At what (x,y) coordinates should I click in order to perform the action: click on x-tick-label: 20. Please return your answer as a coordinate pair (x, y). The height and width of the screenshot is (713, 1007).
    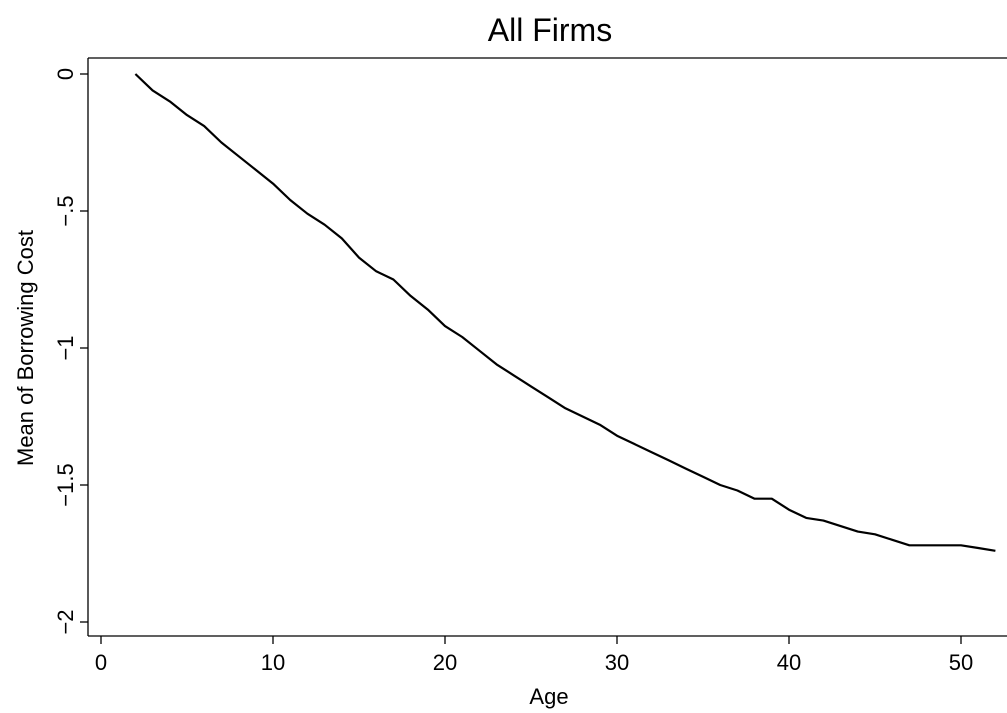
    Looking at the image, I should click on (445, 662).